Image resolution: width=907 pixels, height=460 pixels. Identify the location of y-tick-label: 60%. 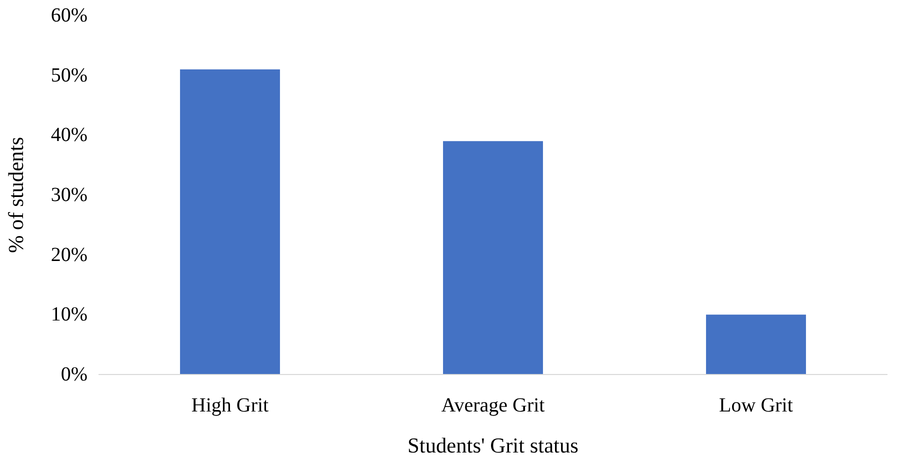
(69, 15).